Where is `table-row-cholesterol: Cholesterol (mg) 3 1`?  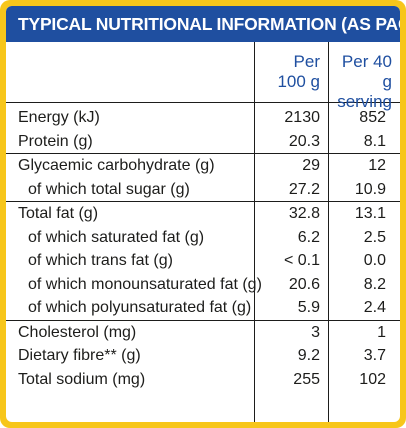 table-row-cholesterol: Cholesterol (mg) 3 1 is located at coordinates (203, 332).